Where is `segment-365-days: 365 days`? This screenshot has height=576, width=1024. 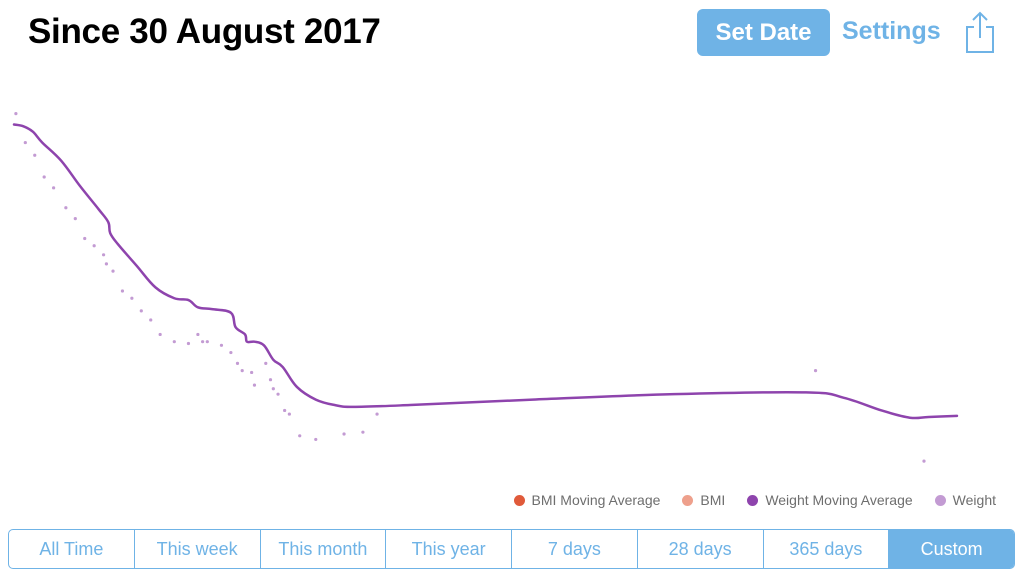 segment-365-days: 365 days is located at coordinates (825, 549).